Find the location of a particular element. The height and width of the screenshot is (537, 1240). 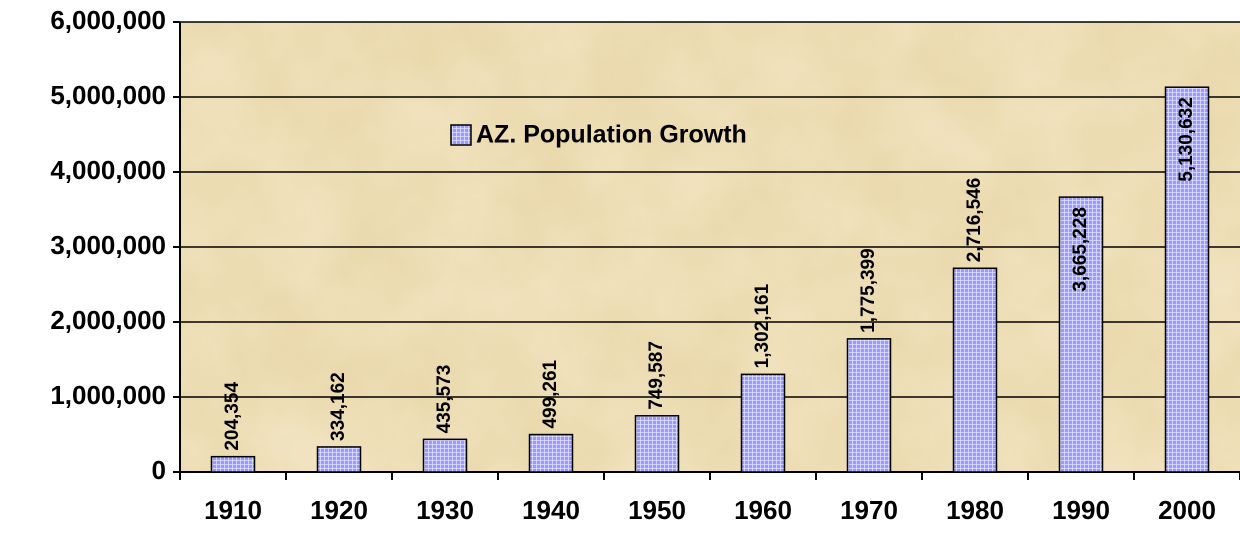

y-tick-label: 2,000,000 is located at coordinates (108, 320).